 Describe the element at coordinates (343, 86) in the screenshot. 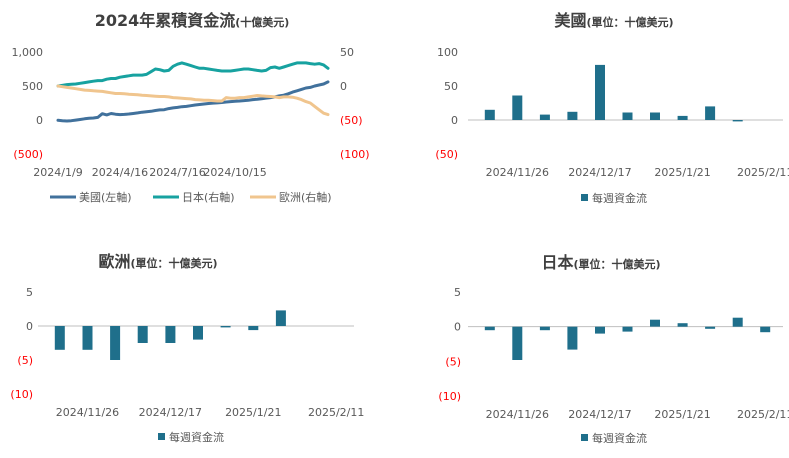

I see `right-axis-tick-label: 0` at that location.